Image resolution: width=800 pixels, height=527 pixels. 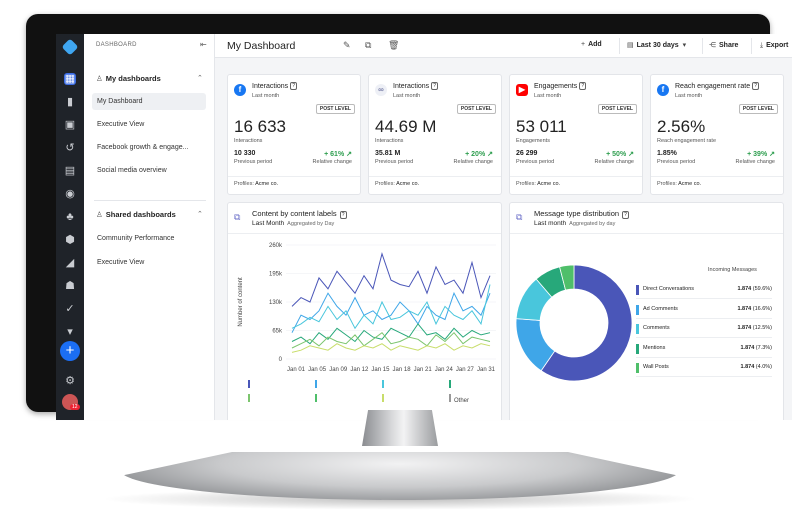 I want to click on panel-period: Last month Aggregated by day, so click(x=574, y=223).